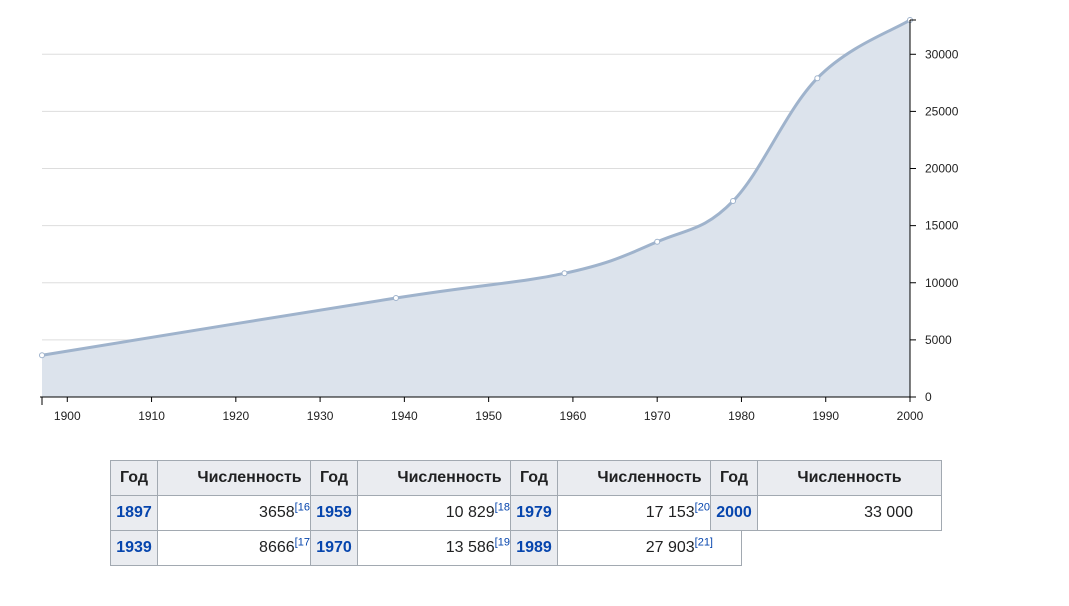 Image resolution: width=1069 pixels, height=606 pixels. What do you see at coordinates (488, 416) in the screenshot?
I see `x-tick-label: 1950` at bounding box center [488, 416].